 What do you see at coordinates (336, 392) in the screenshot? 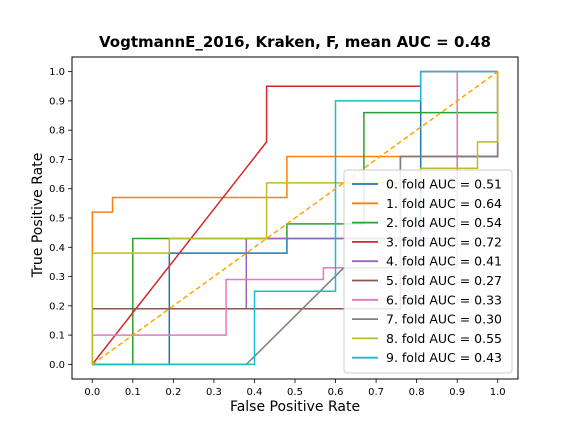
I see `x-tick-label: 0.6` at bounding box center [336, 392].